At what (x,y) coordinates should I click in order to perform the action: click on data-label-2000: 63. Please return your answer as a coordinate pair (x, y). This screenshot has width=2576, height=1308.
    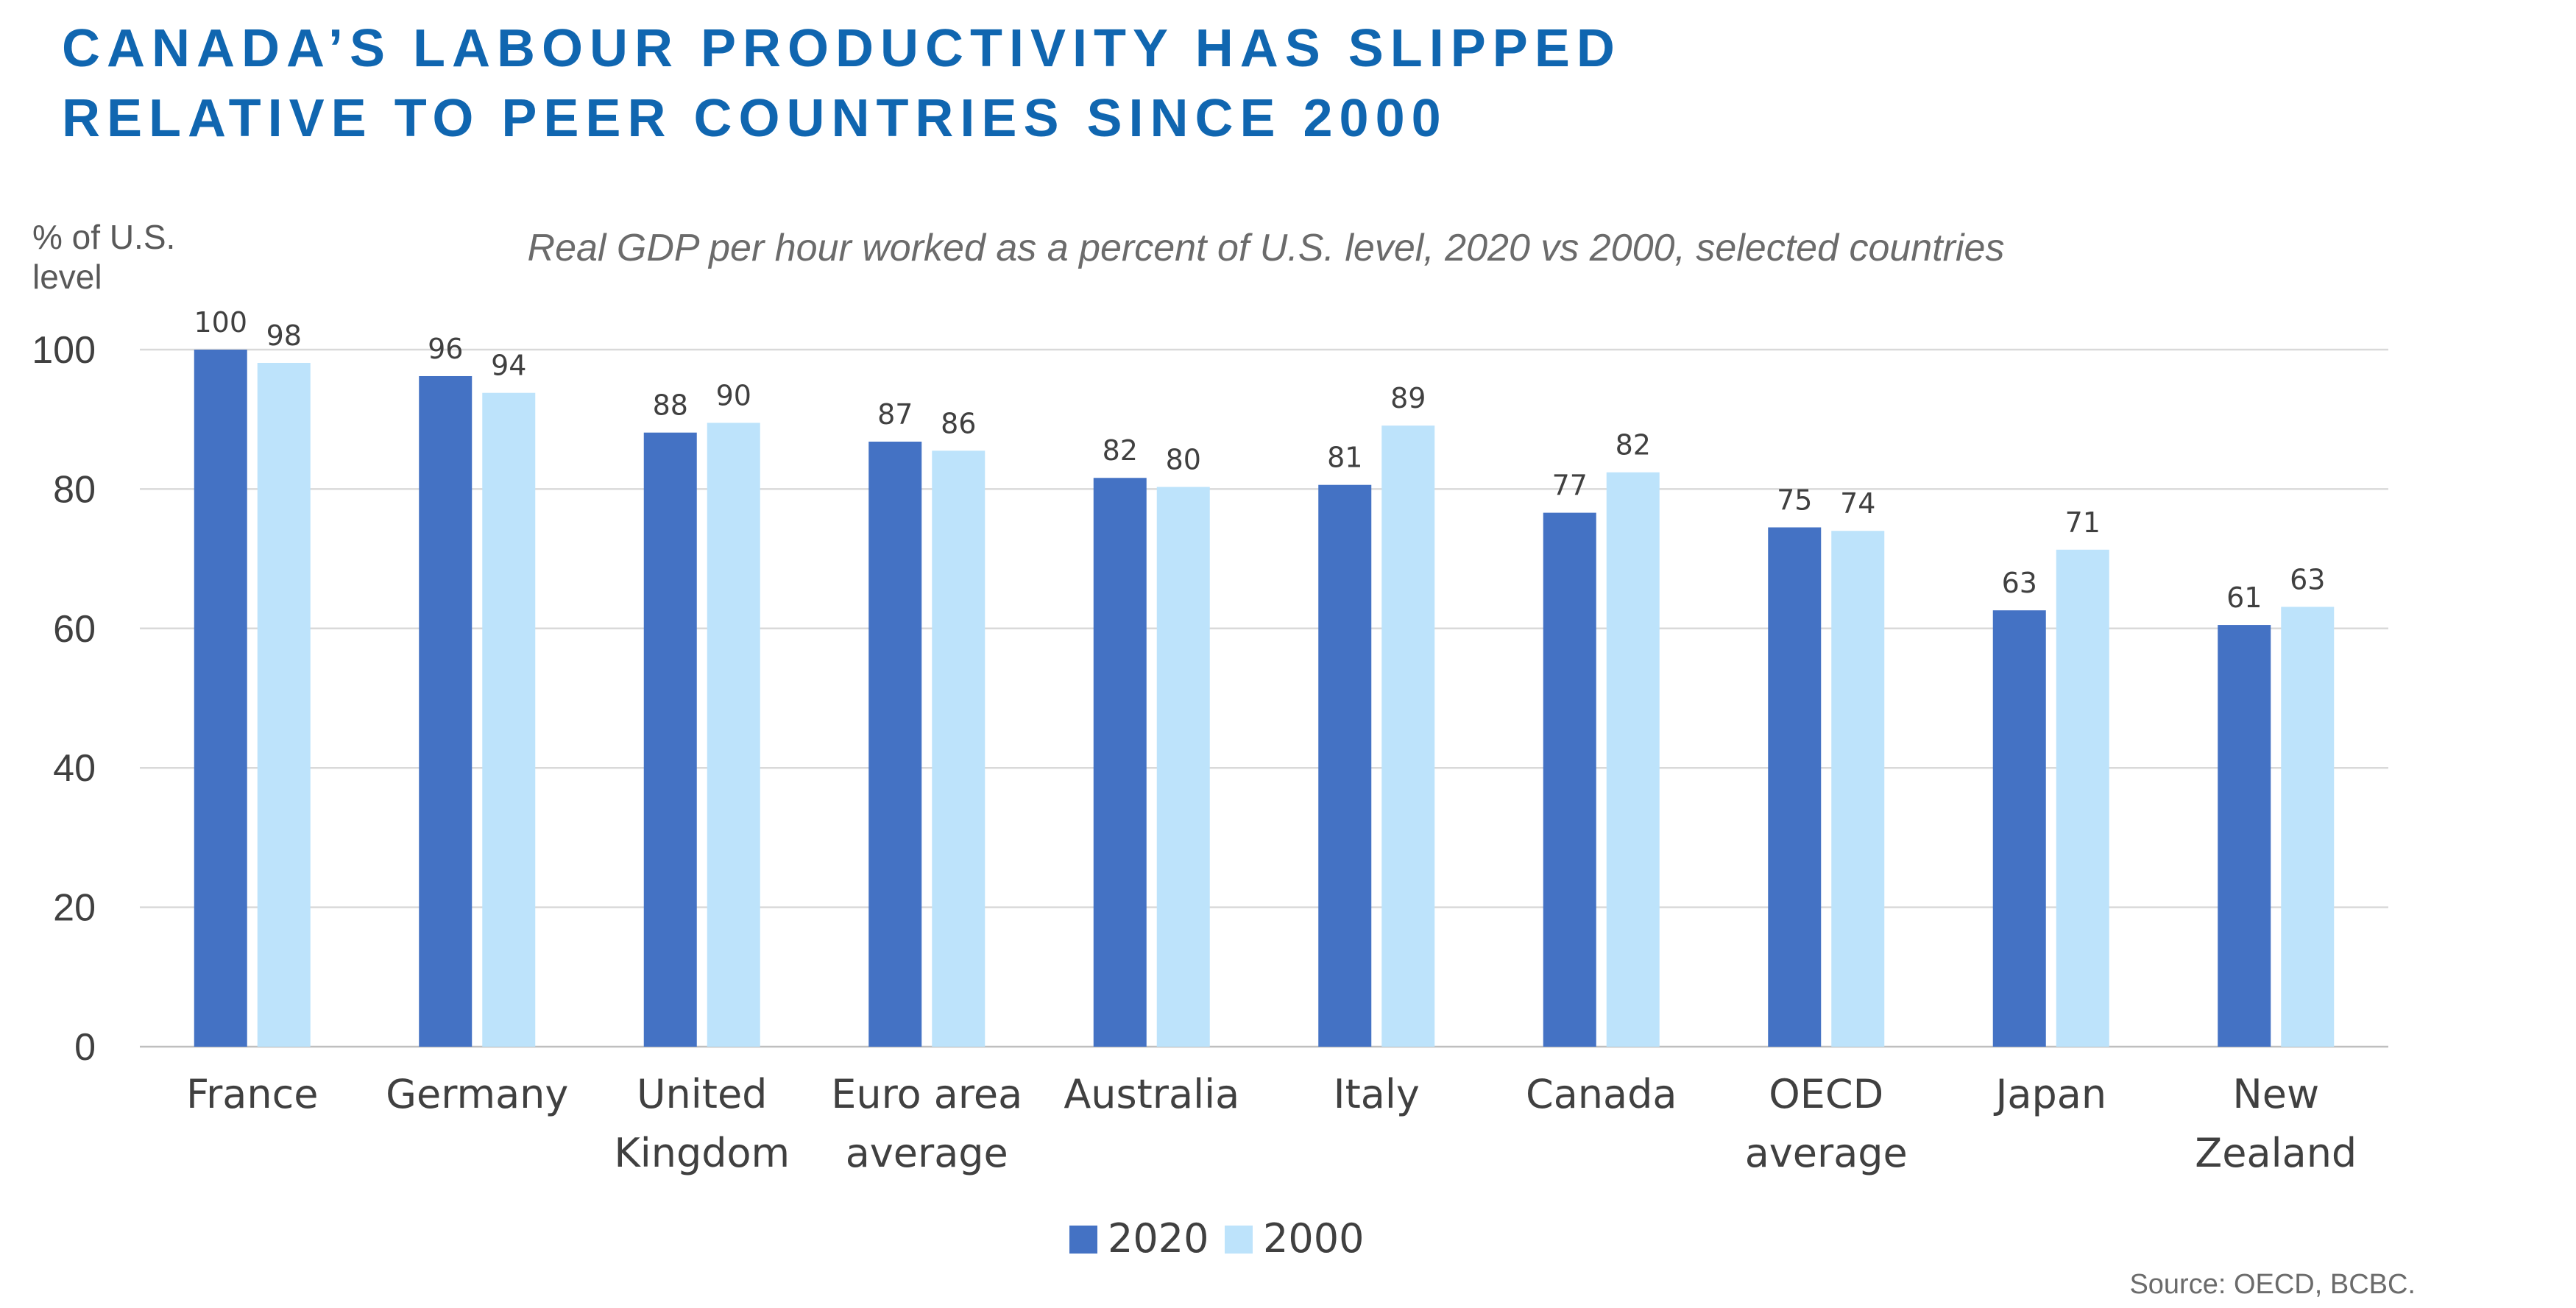
    Looking at the image, I should click on (2307, 579).